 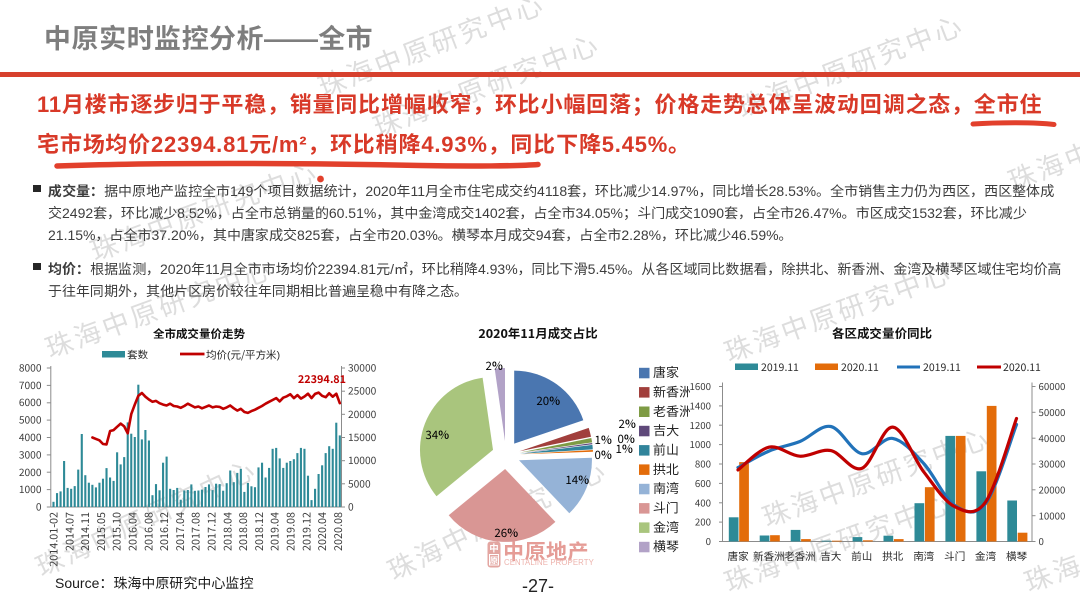 I want to click on svg-text: 均价(元/平方米), so click(x=243, y=355).